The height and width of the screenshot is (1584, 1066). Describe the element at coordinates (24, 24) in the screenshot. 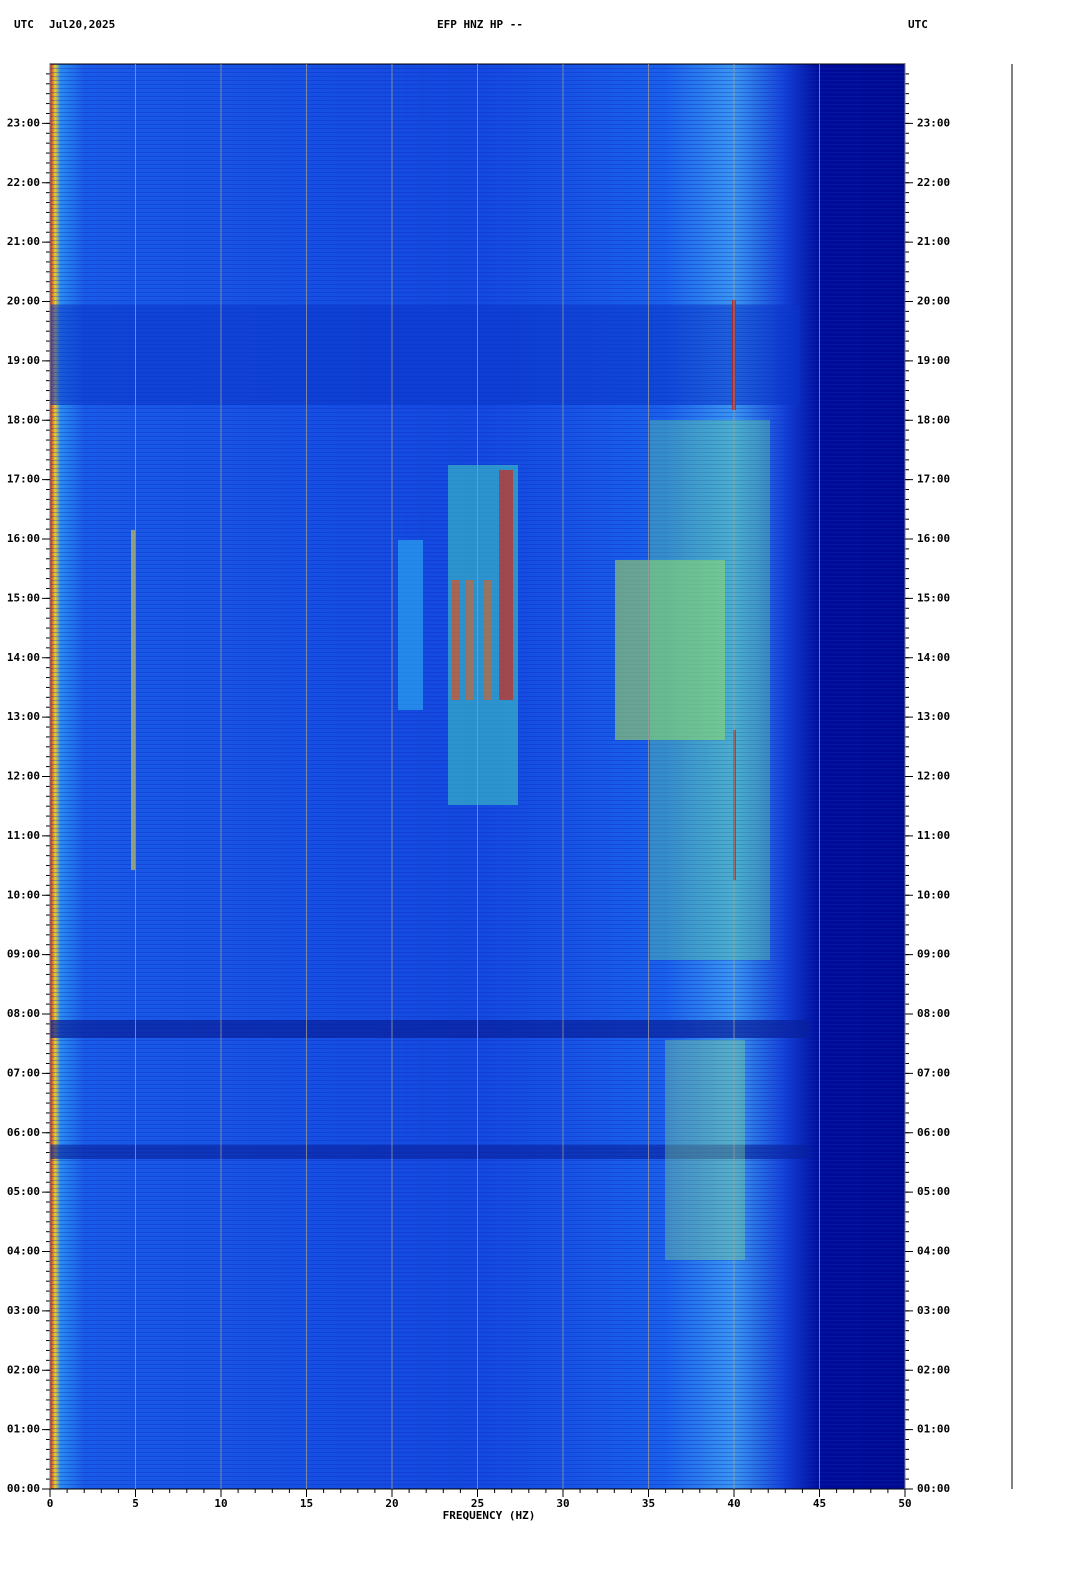

I see `timezone-left: UTC` at that location.